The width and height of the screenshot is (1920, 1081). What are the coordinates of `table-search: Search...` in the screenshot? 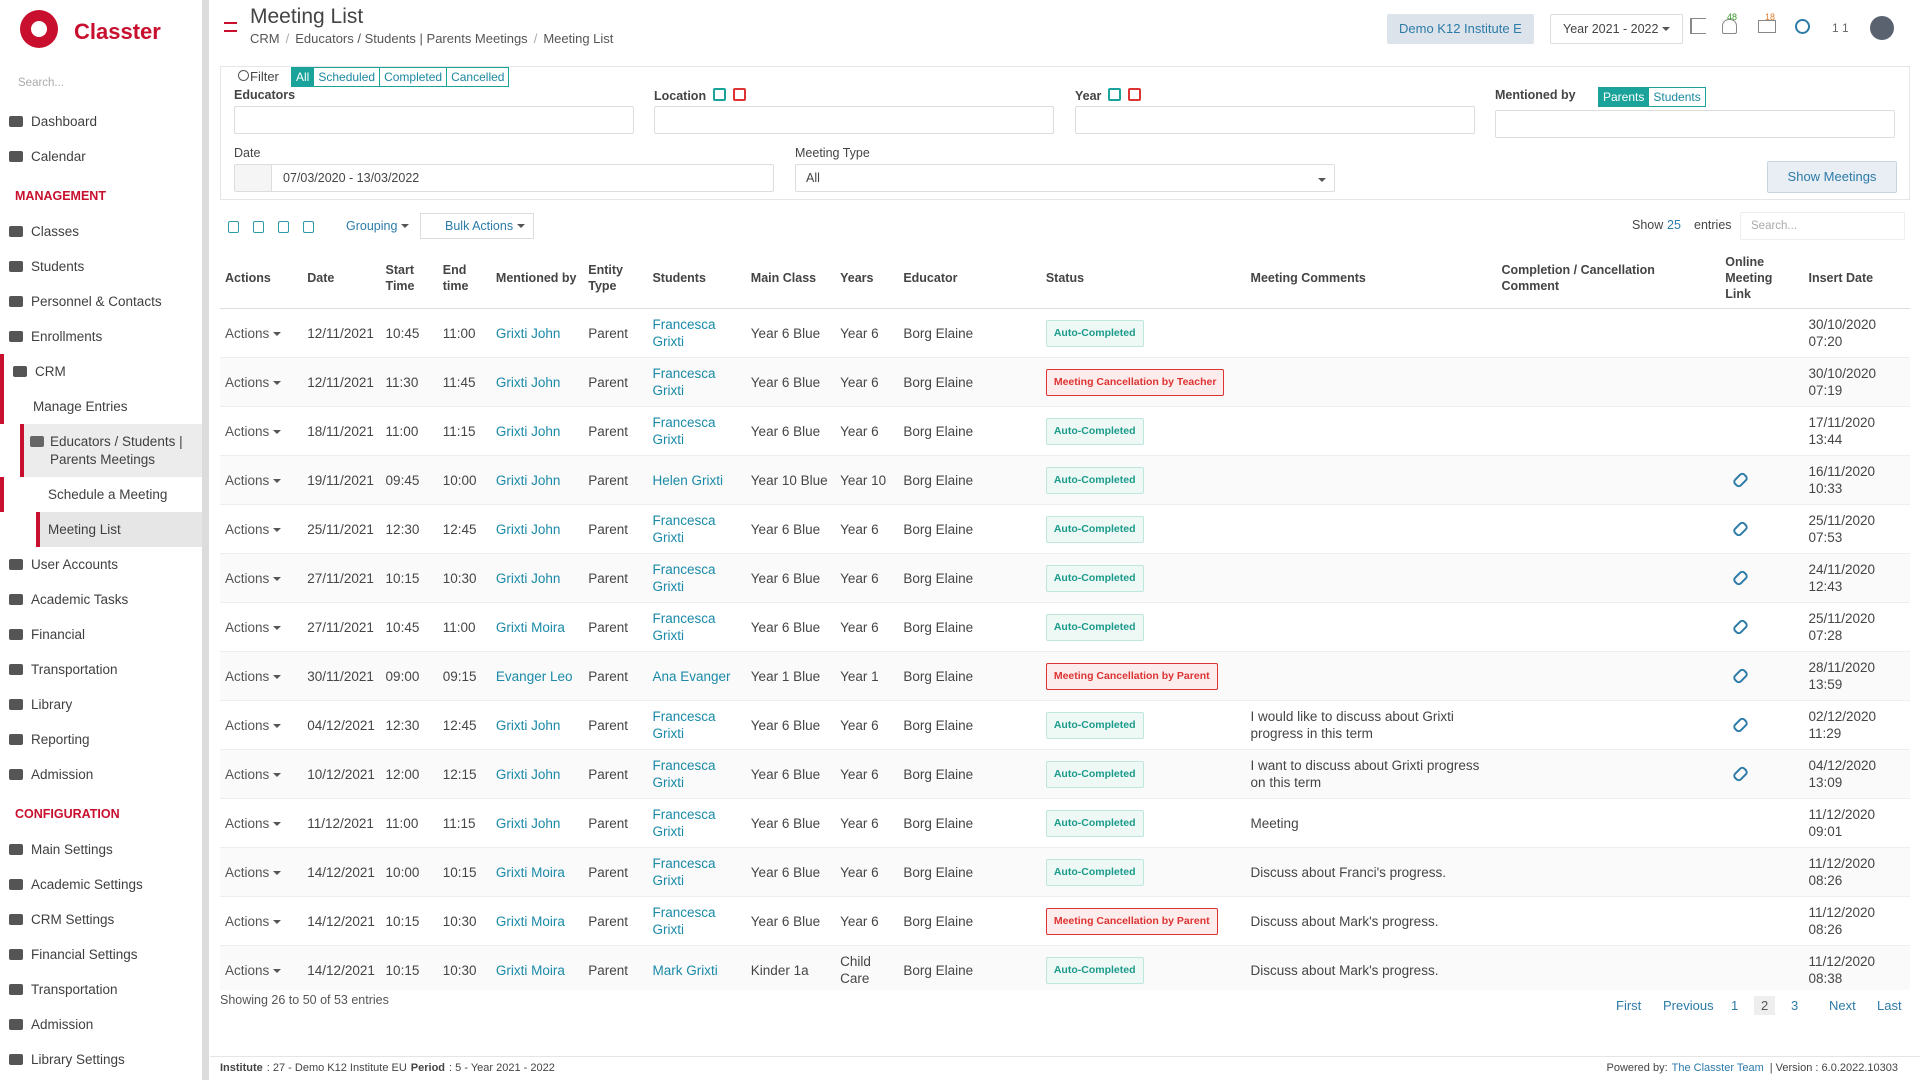 It's located at (1822, 226).